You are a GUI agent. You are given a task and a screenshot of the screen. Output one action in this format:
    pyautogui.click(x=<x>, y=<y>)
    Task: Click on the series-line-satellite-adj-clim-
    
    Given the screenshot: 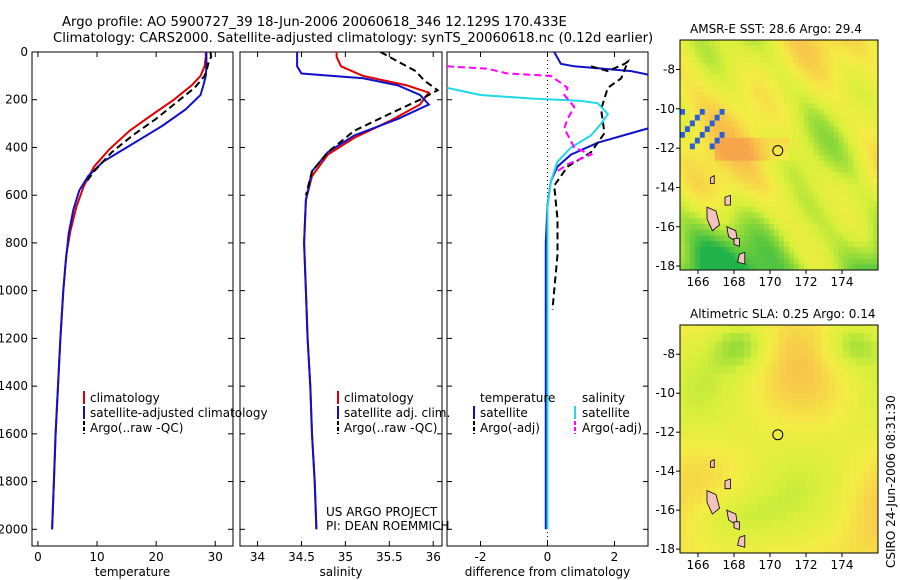 What is the action you would take?
    pyautogui.click(x=363, y=291)
    